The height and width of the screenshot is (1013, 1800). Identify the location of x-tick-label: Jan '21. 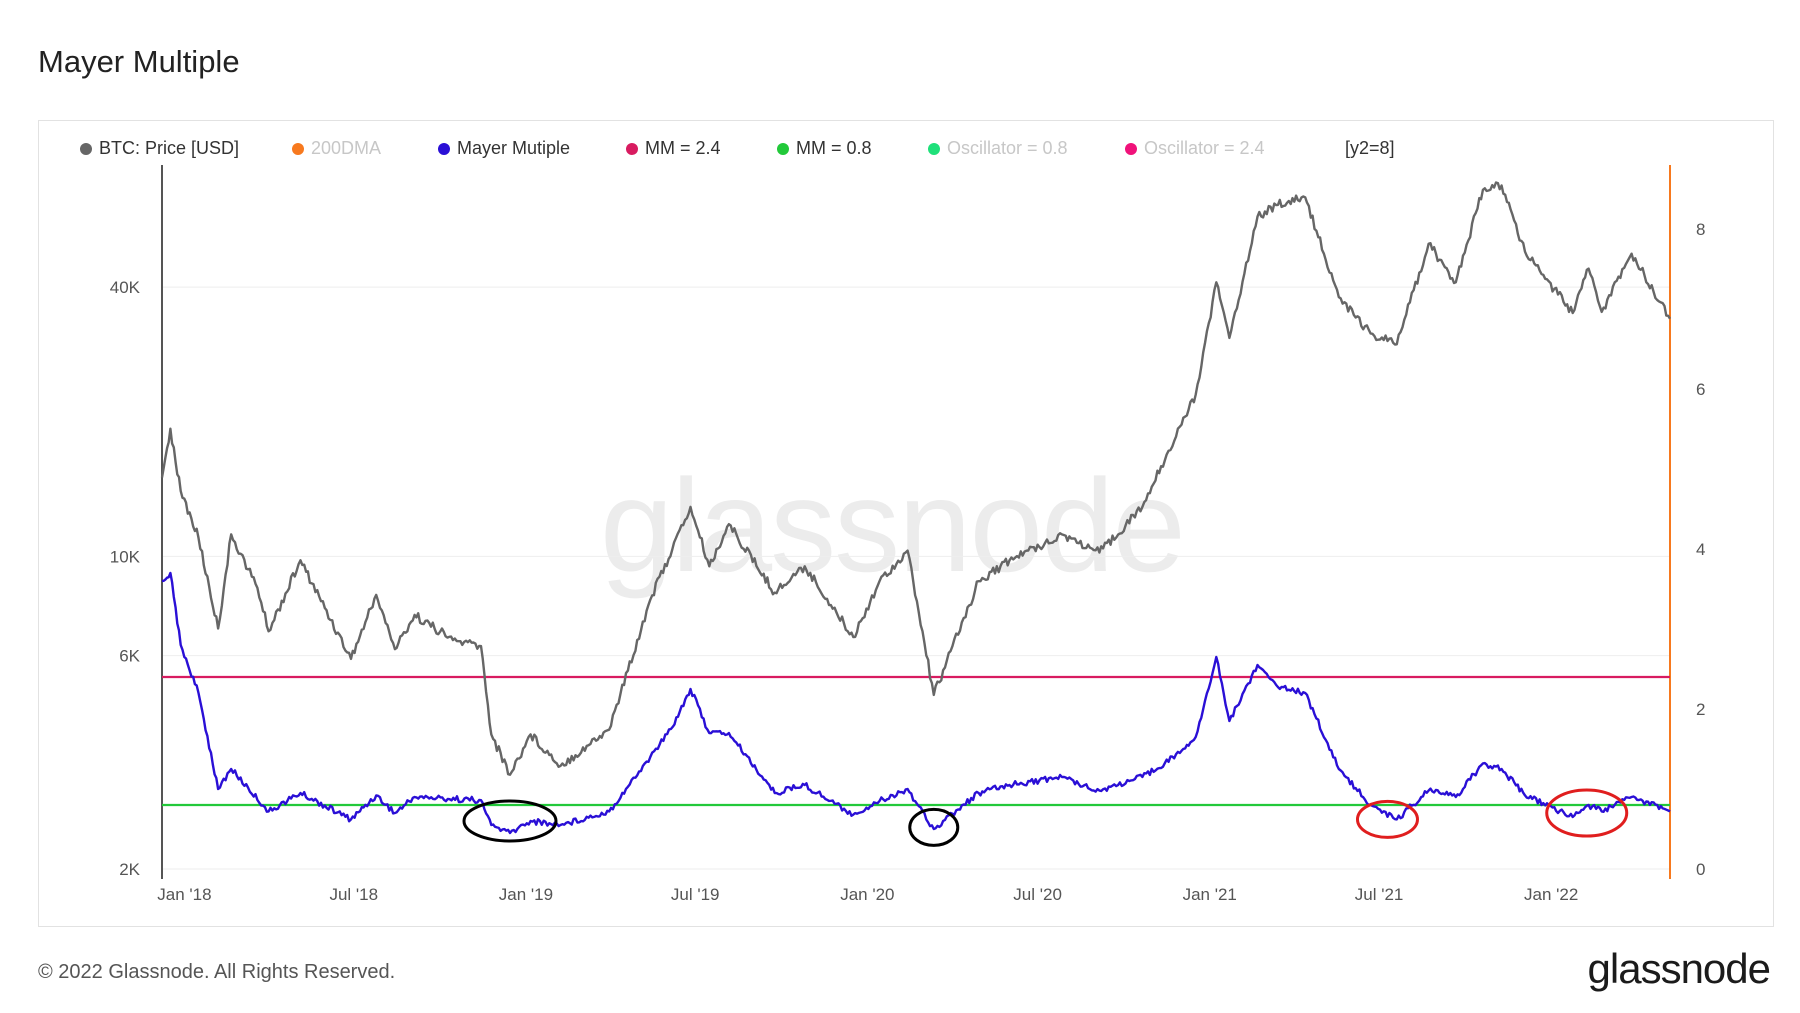
(1210, 894).